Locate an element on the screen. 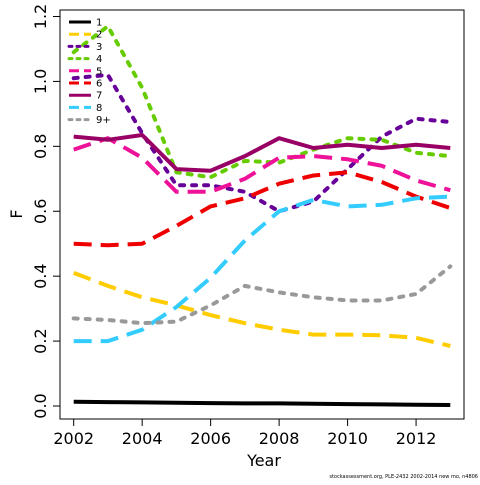  y-axis-title: F is located at coordinates (16, 213).